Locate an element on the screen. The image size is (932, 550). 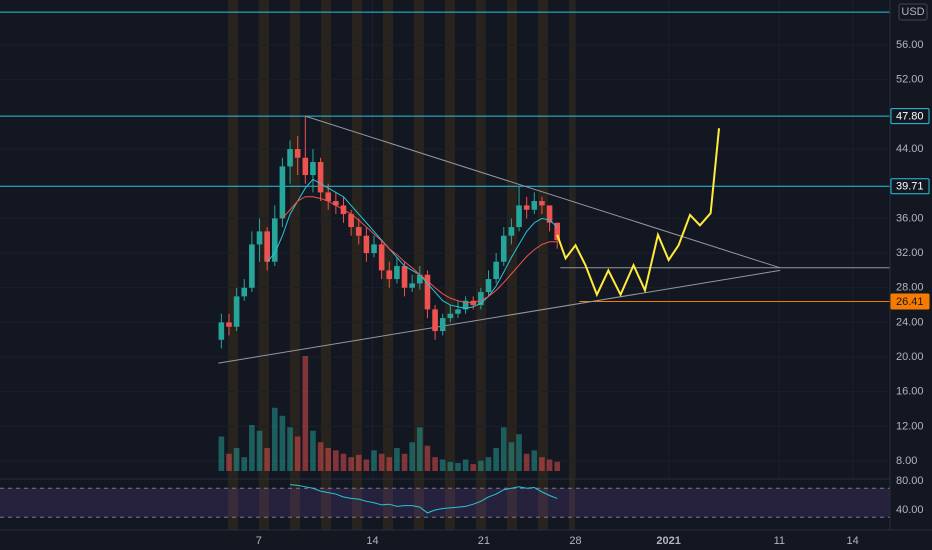
x-tick-label: 7 is located at coordinates (259, 541).